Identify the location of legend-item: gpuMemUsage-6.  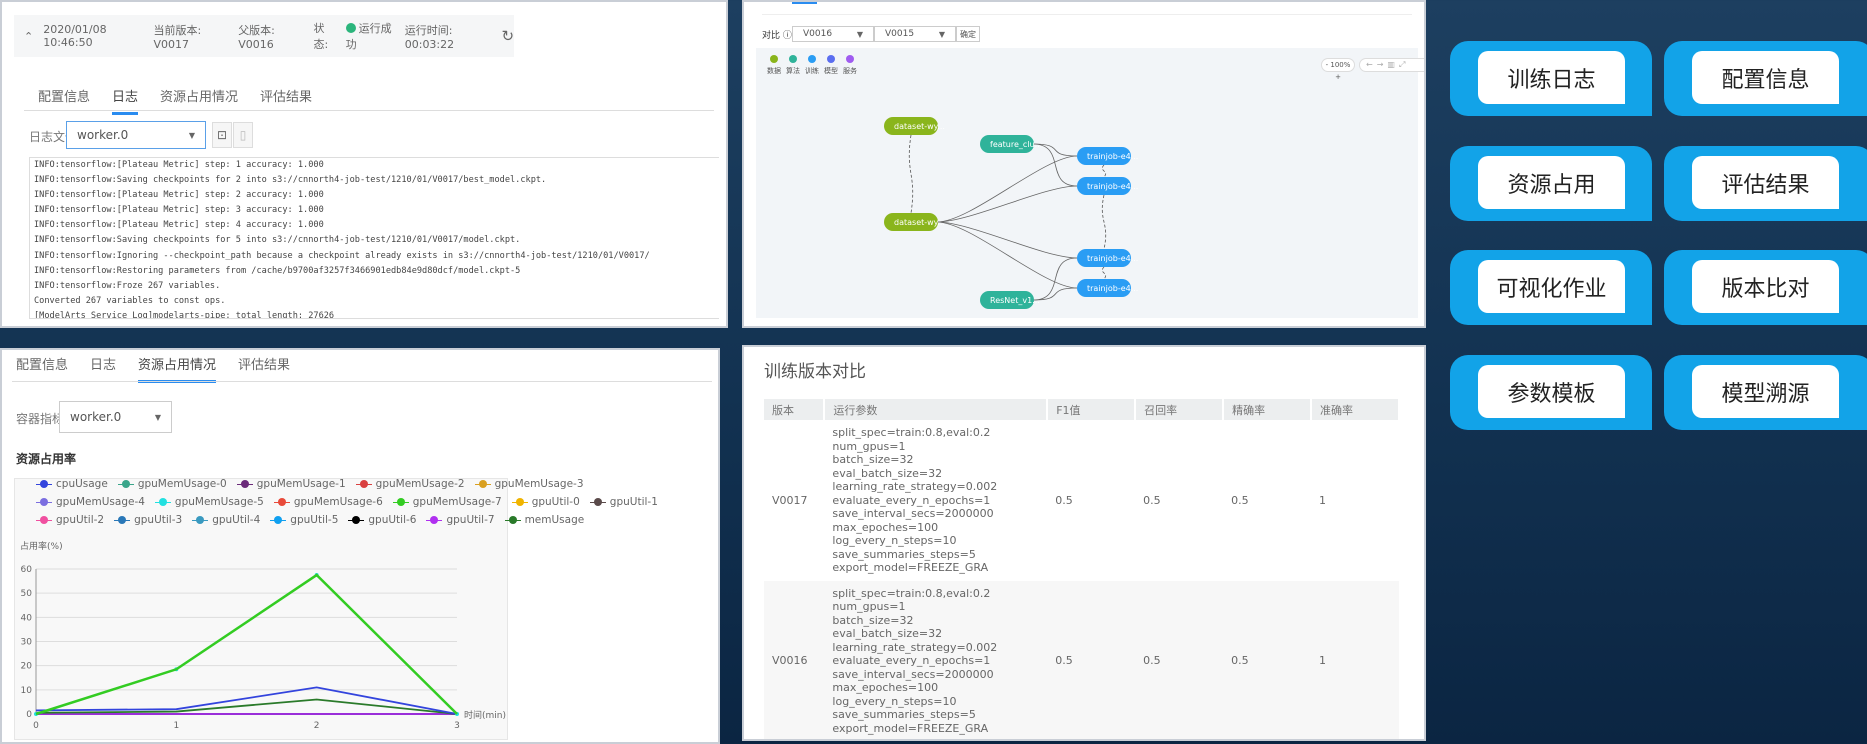
(328, 502).